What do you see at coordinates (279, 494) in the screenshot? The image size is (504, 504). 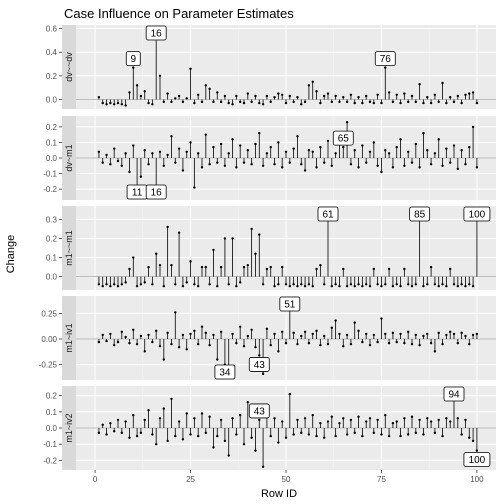 I see `x-axis-title: Row ID` at bounding box center [279, 494].